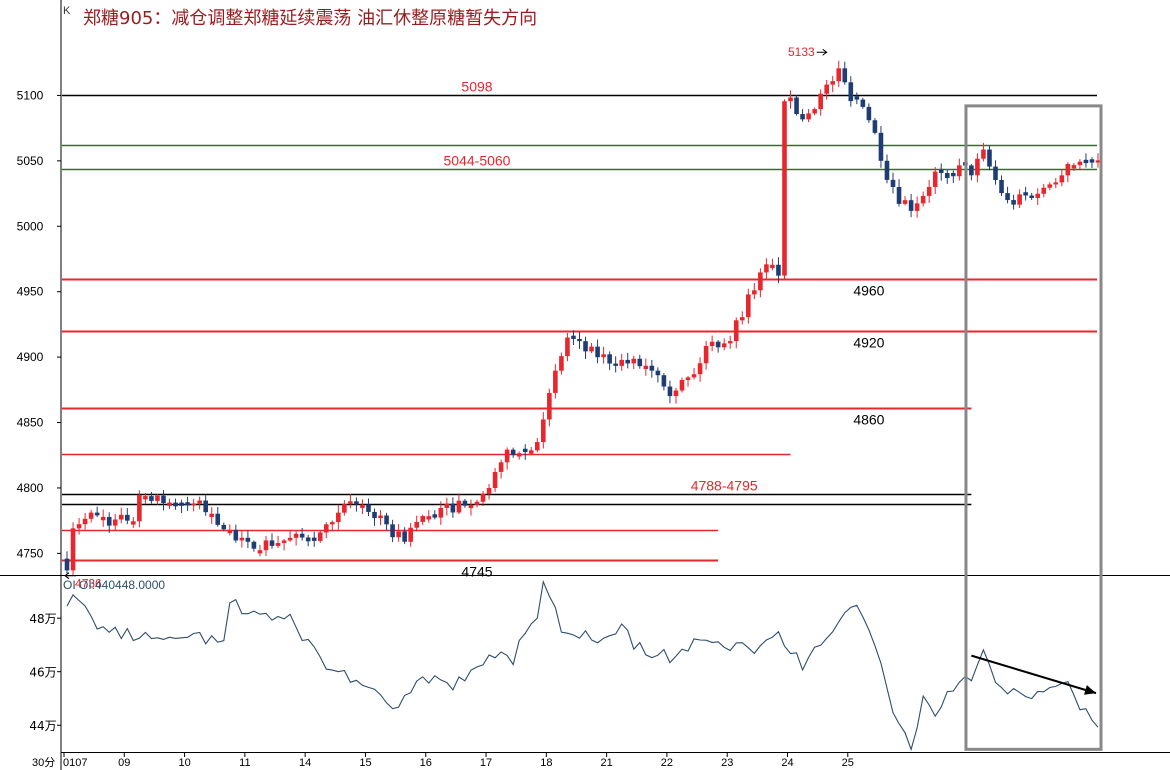  Describe the element at coordinates (546, 763) in the screenshot. I see `time-tick-label: 18` at that location.